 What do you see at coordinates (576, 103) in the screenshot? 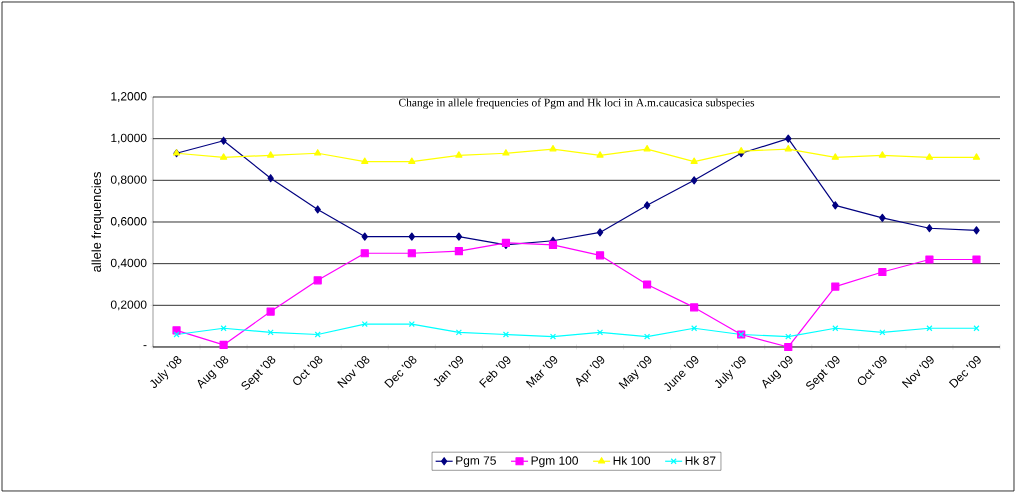
I see `chart-title: Change in allele frequencies of Pgm and Hk loci in A.m.caucasica subspecies` at bounding box center [576, 103].